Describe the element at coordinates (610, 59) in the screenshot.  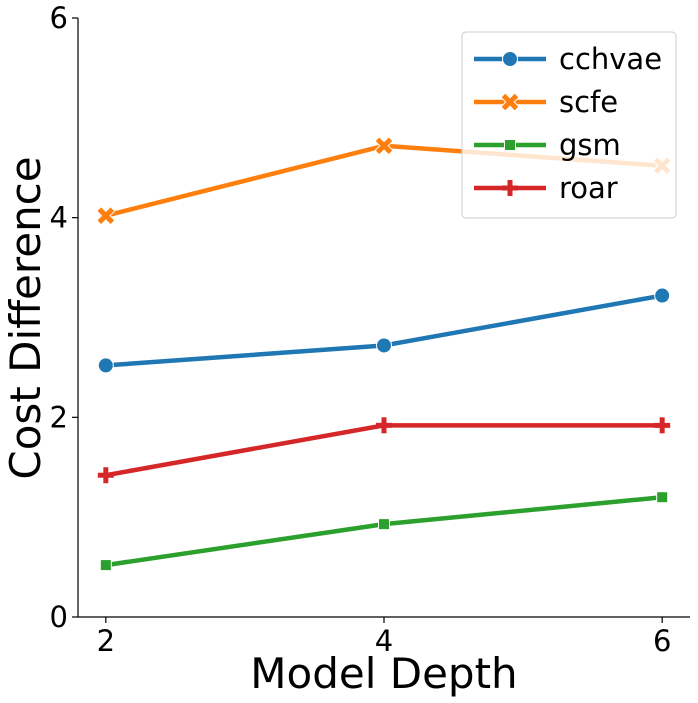
I see `legend-label: cchvae` at that location.